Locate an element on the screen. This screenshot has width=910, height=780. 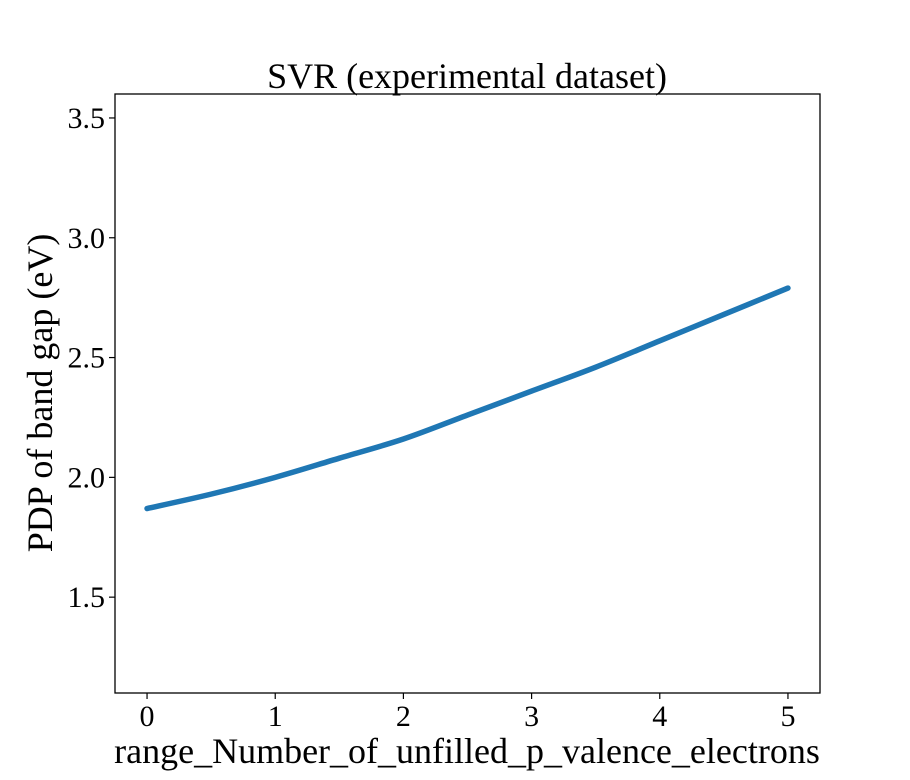
x-tick-label: 5 is located at coordinates (787, 716).